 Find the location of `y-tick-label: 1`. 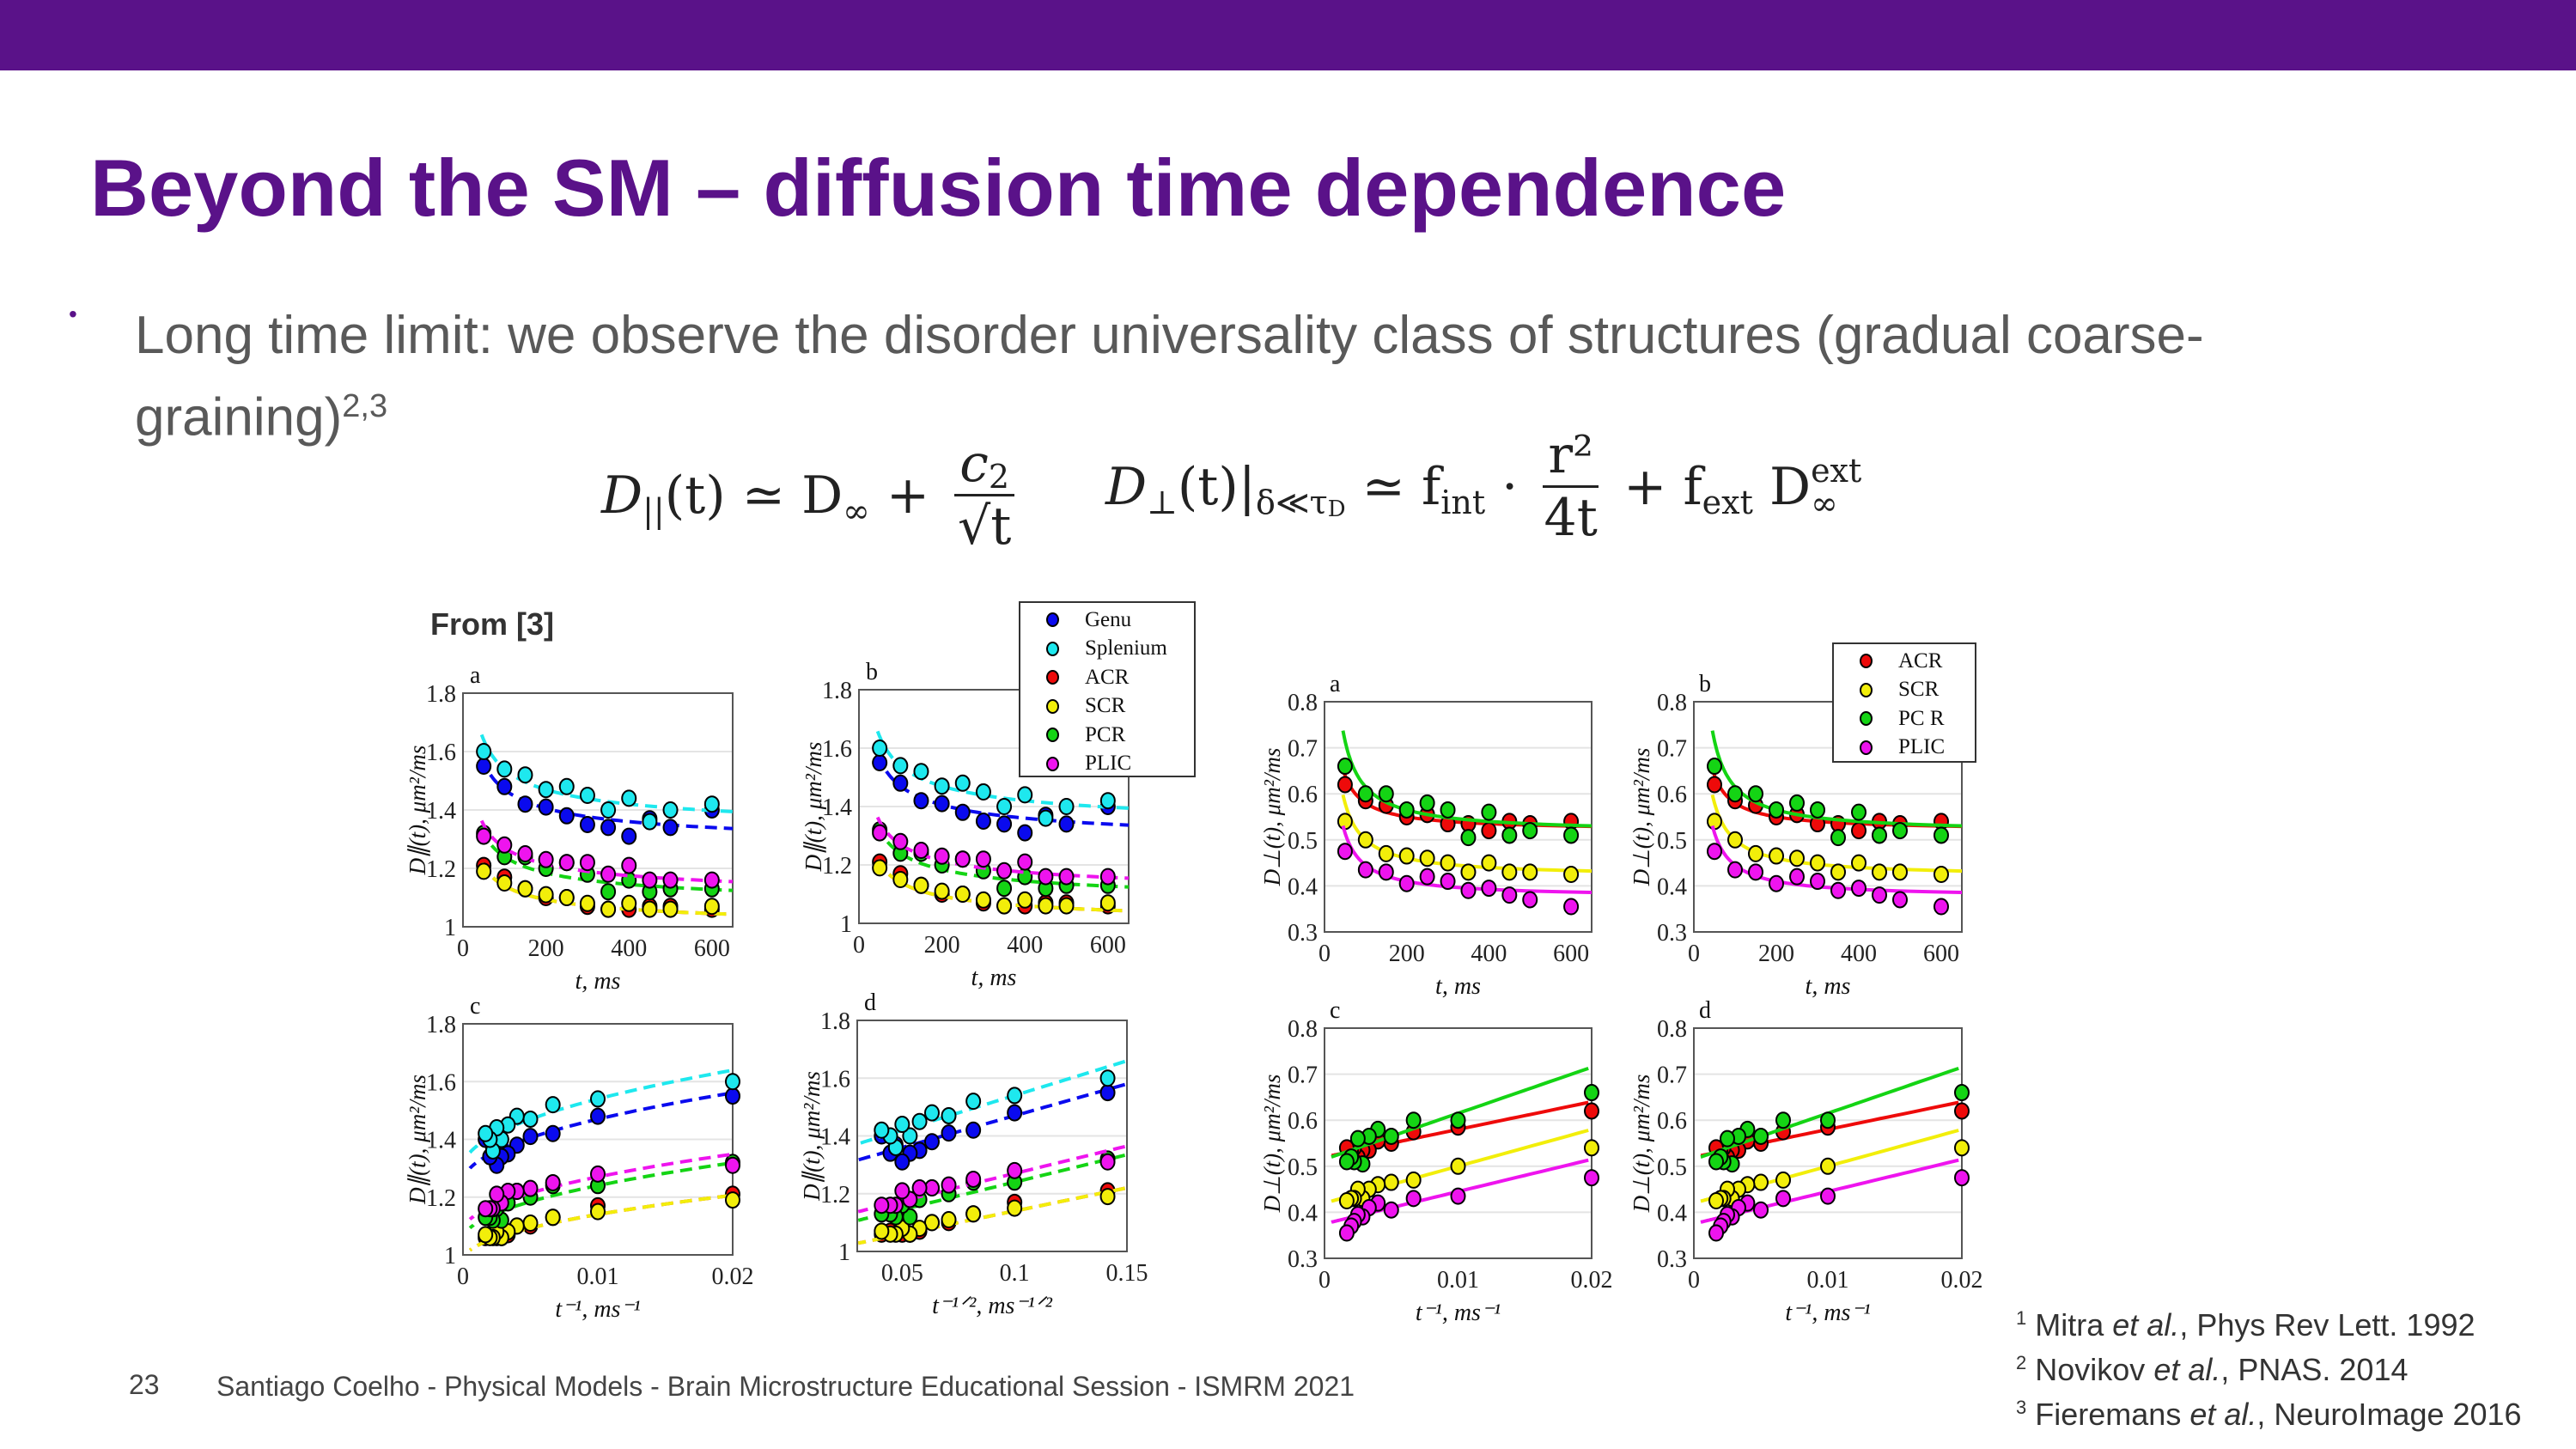

y-tick-label: 1 is located at coordinates (844, 1252).